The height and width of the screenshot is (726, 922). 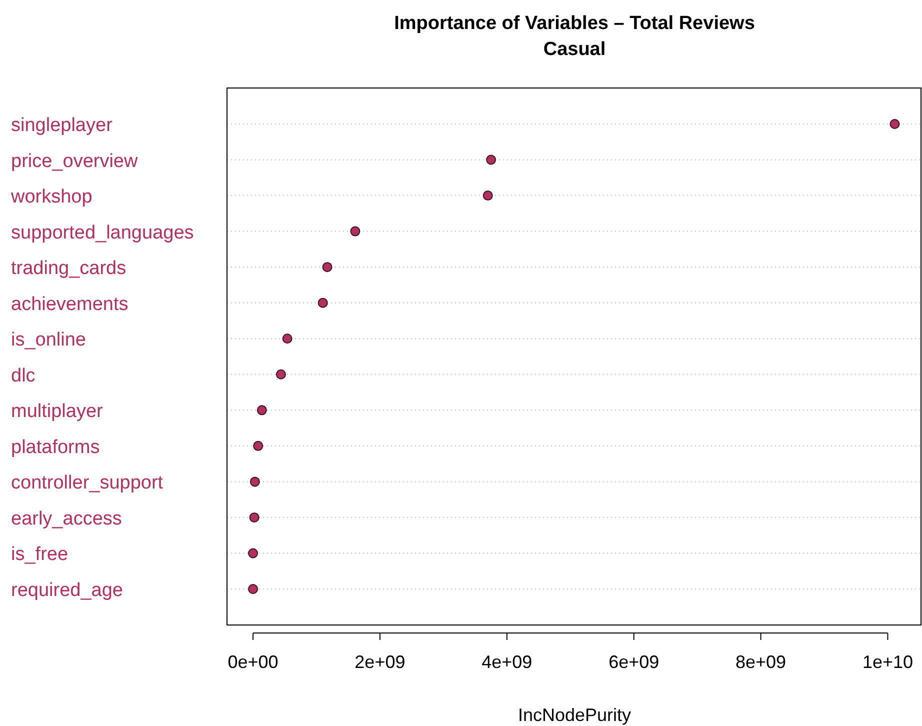 What do you see at coordinates (102, 233) in the screenshot?
I see `y-tick-label: supported_languages` at bounding box center [102, 233].